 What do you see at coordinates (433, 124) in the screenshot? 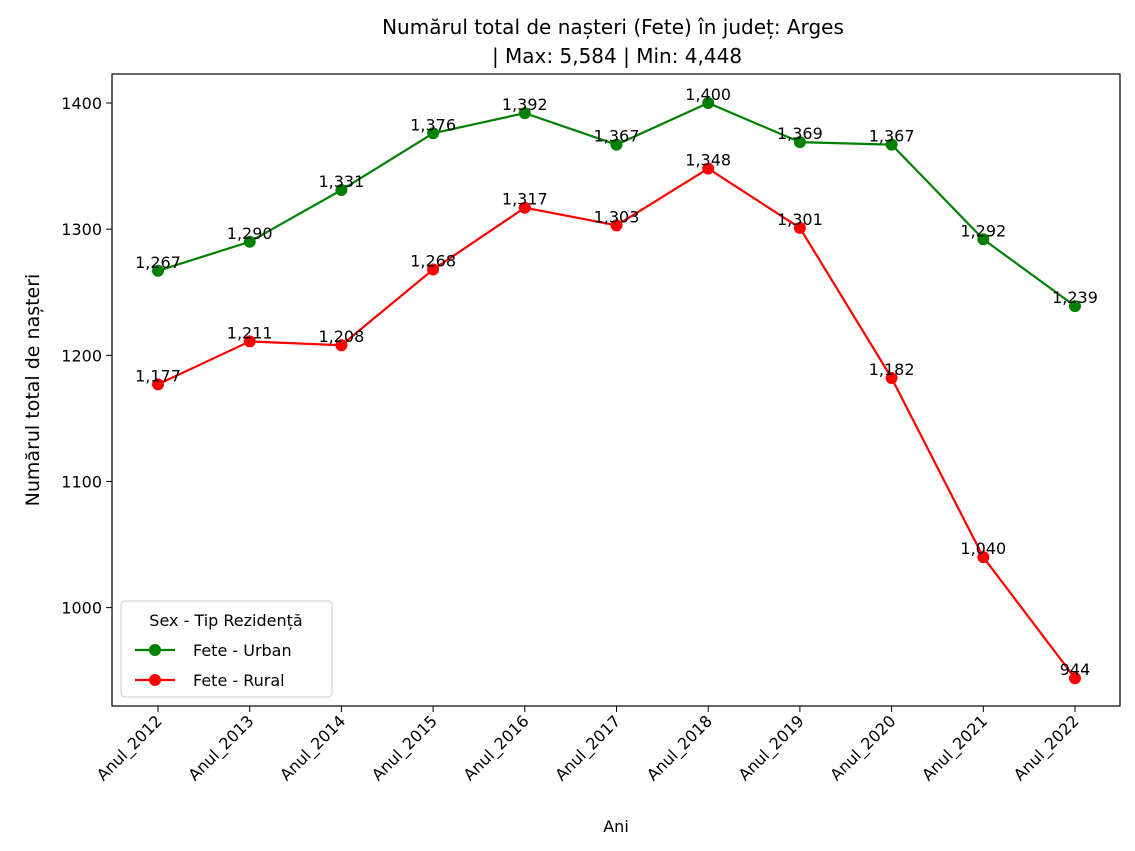
I see `data-label: 1,376` at bounding box center [433, 124].